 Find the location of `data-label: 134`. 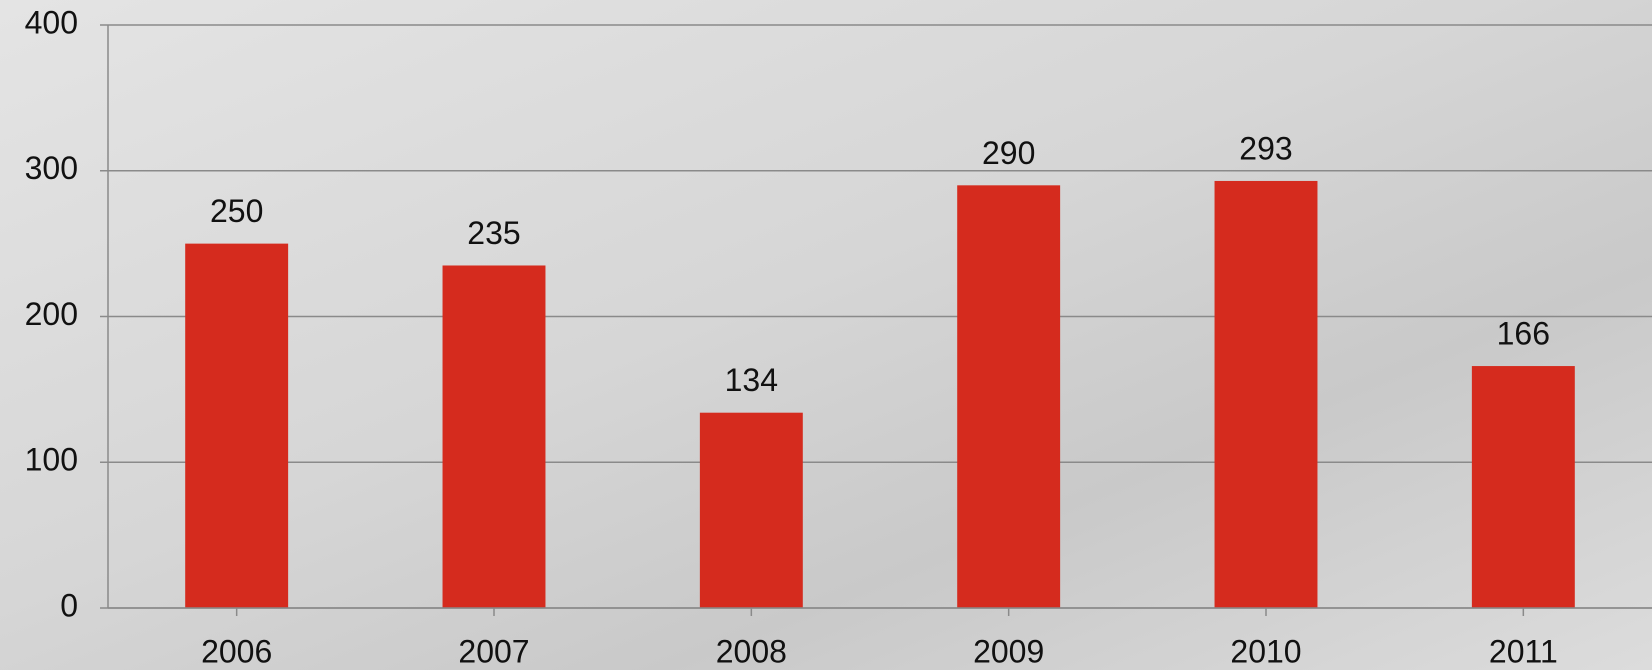

data-label: 134 is located at coordinates (751, 380).